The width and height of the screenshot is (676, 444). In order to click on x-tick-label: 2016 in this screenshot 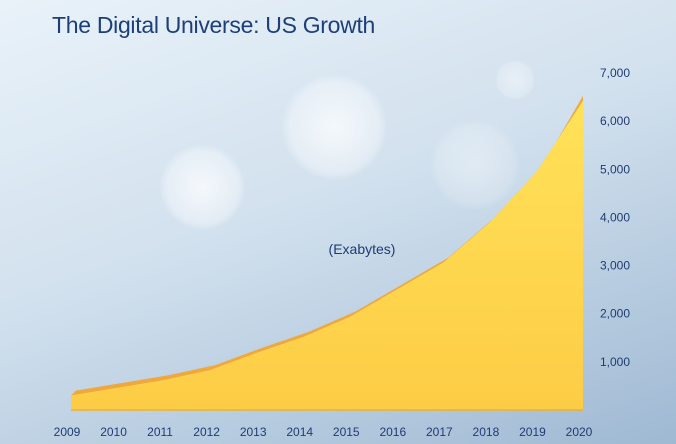, I will do `click(392, 432)`.